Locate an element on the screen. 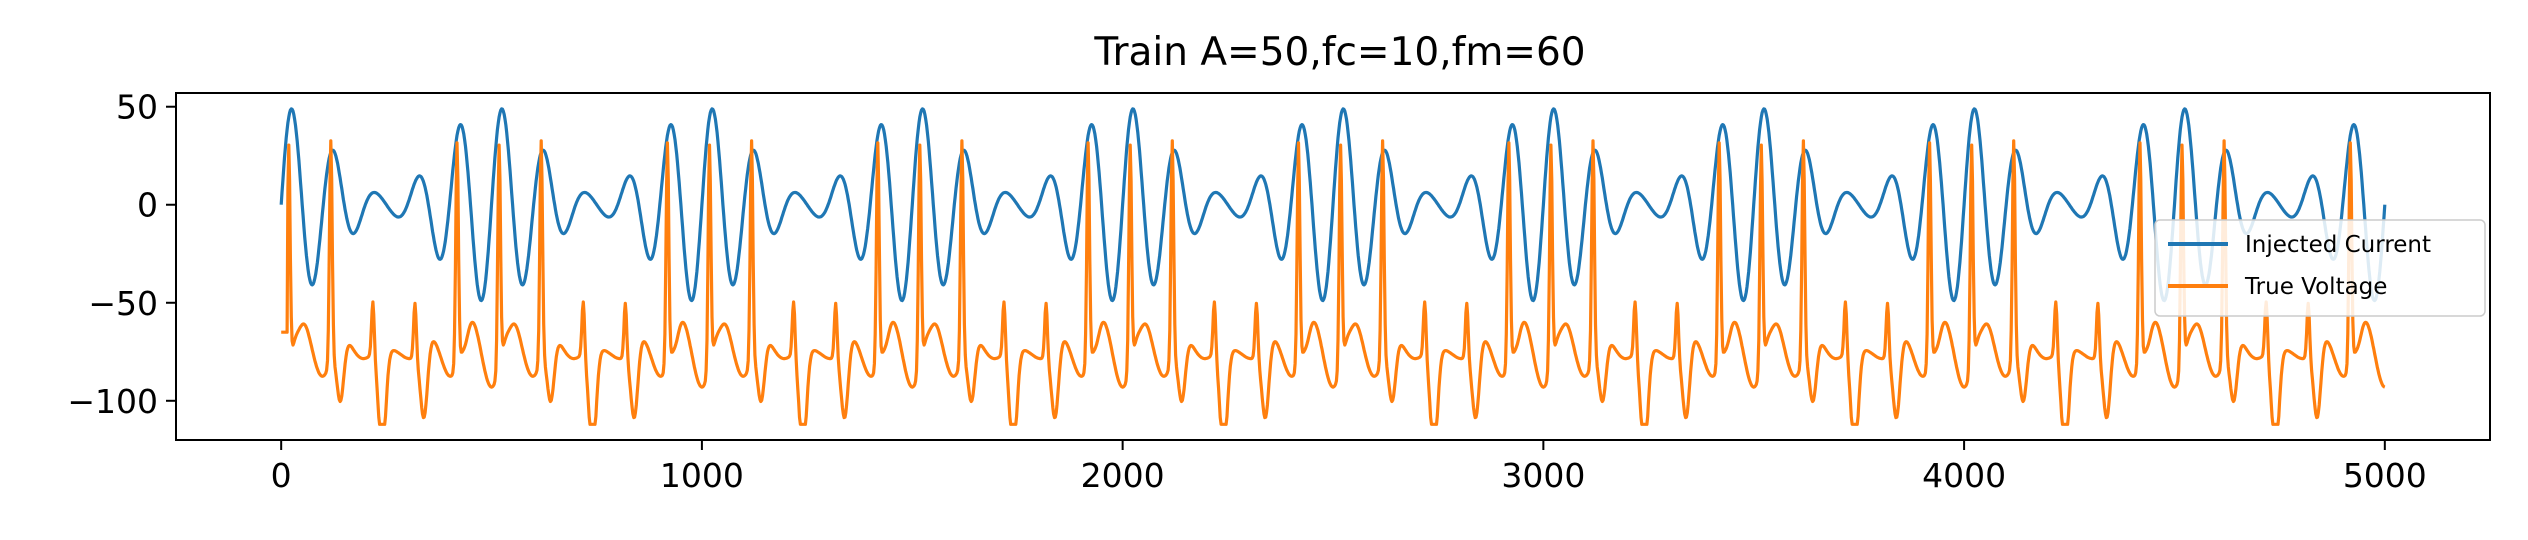 The width and height of the screenshot is (2528, 540). y-tick-label: −100 is located at coordinates (112, 401).